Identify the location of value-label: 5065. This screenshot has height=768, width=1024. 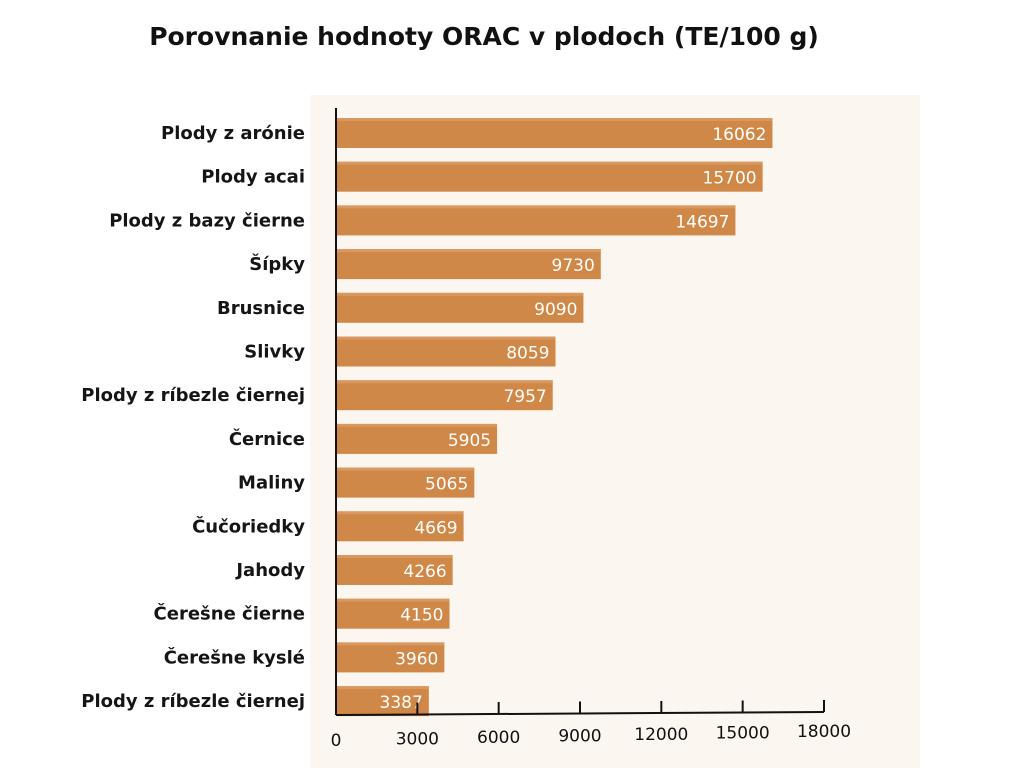
(446, 485).